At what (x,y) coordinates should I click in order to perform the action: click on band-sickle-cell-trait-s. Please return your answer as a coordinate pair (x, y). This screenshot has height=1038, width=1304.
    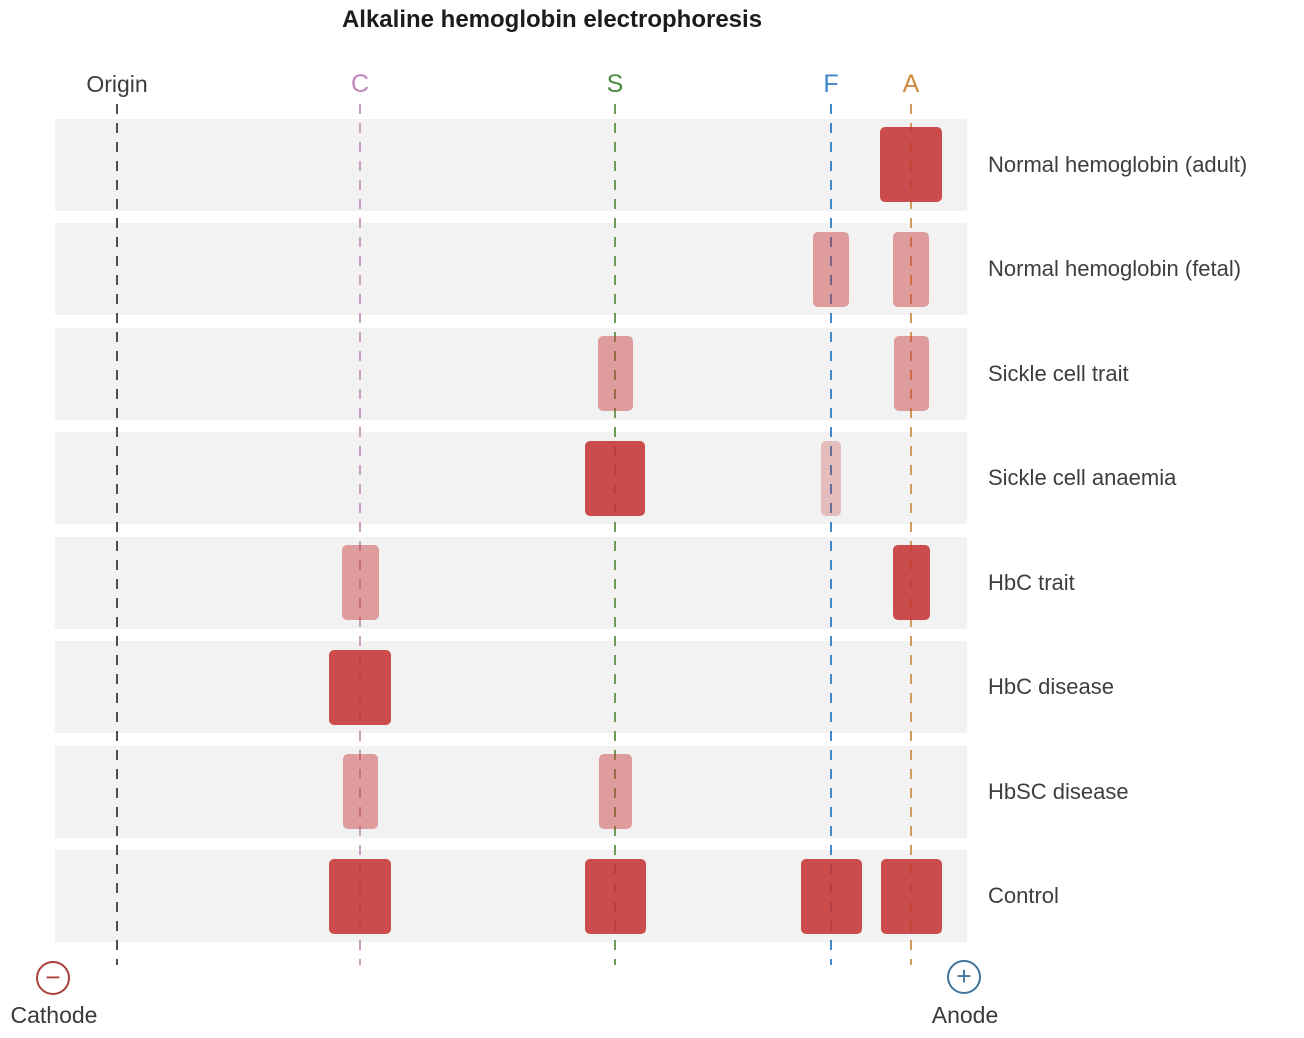
    Looking at the image, I should click on (615, 373).